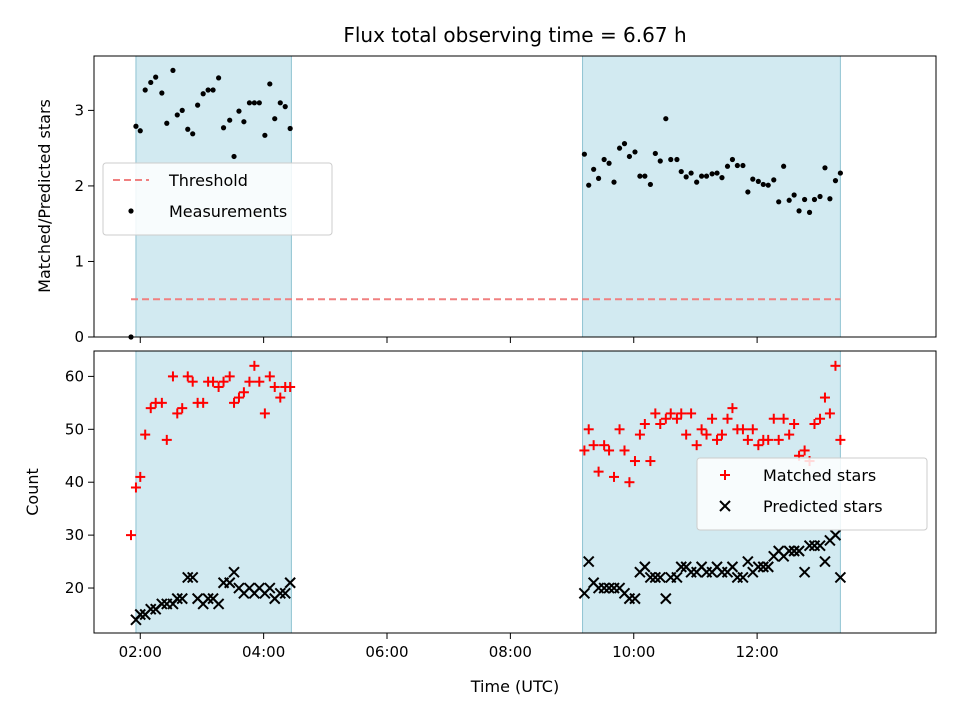 The width and height of the screenshot is (960, 720). I want to click on x-tick-label: 12:00, so click(756, 652).